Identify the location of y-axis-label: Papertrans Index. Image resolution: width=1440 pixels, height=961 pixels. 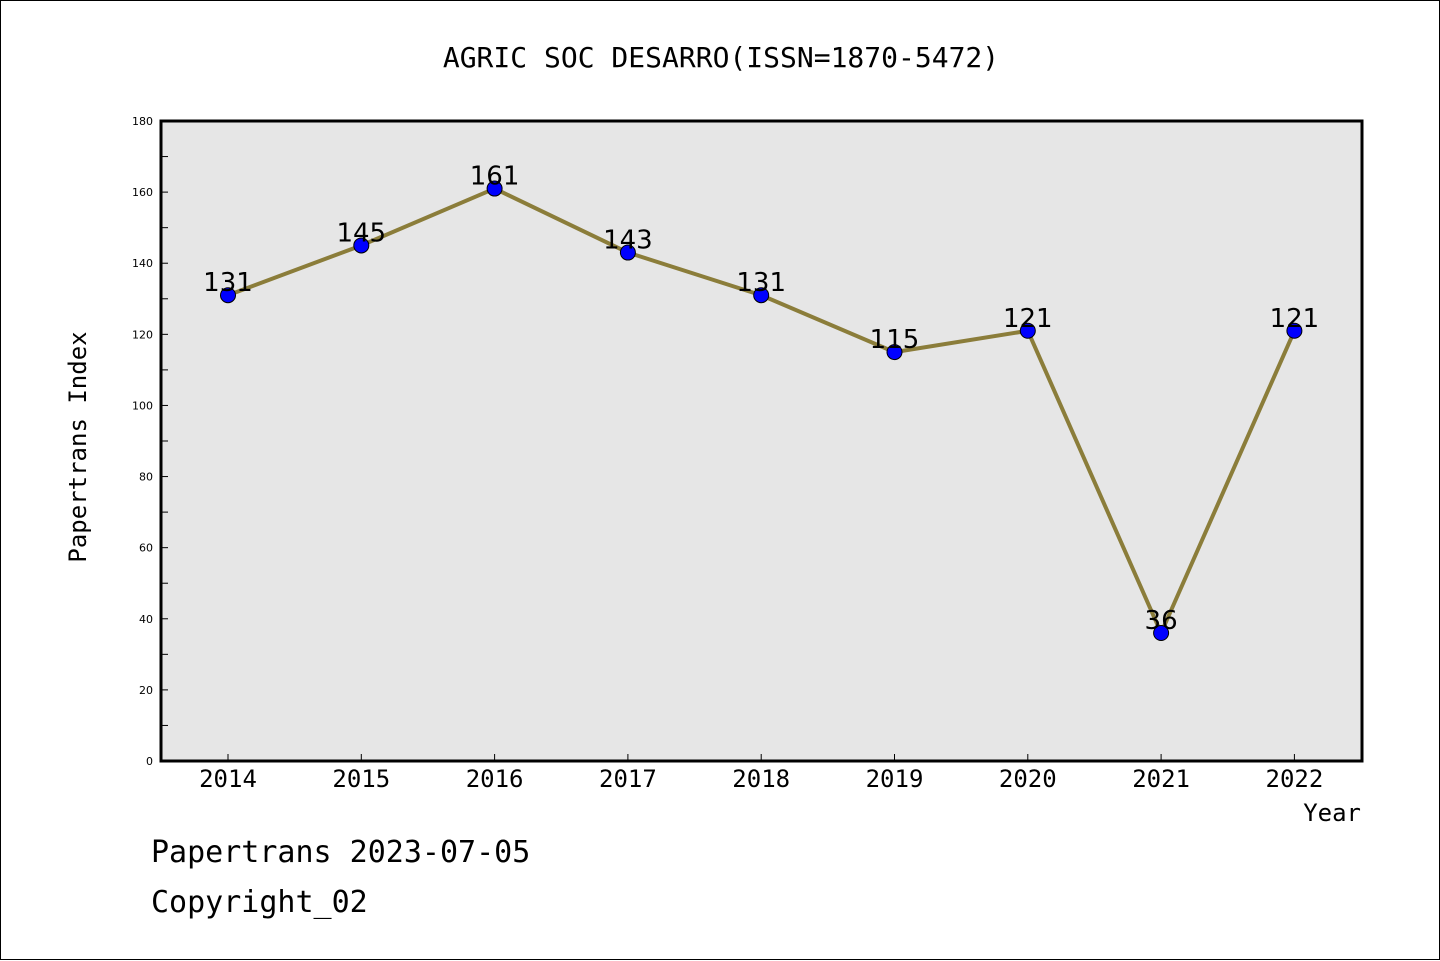
(78, 446).